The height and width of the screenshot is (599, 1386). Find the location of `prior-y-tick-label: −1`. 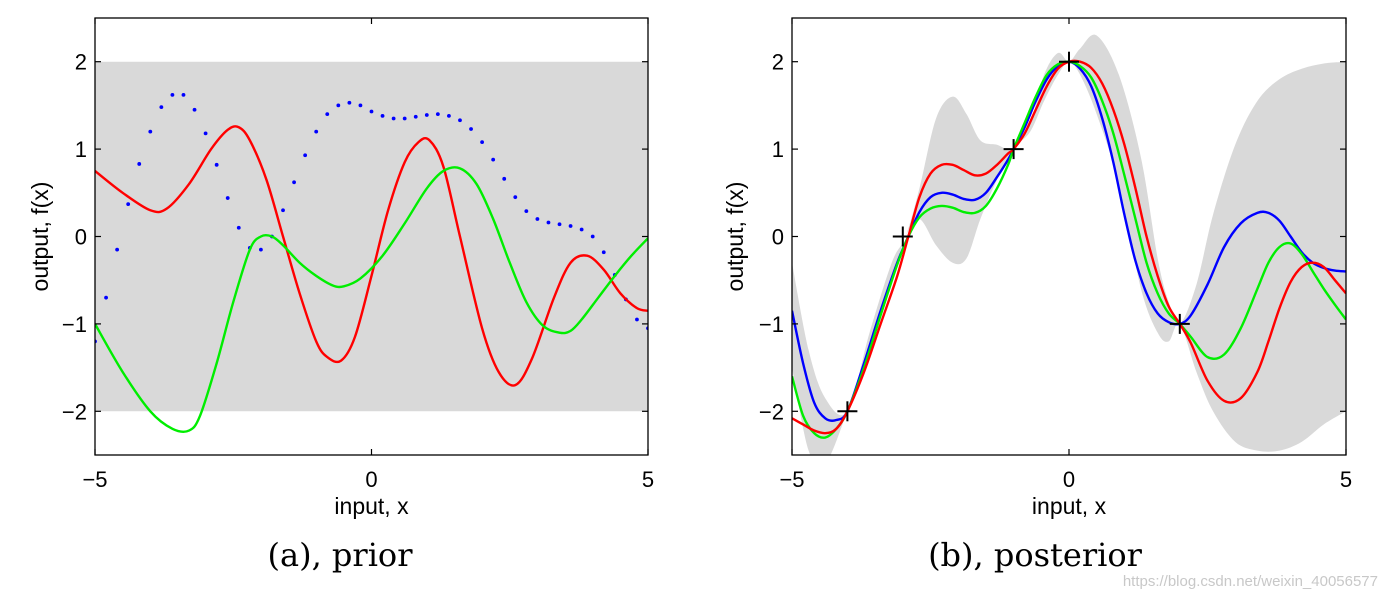

prior-y-tick-label: −1 is located at coordinates (74, 324).